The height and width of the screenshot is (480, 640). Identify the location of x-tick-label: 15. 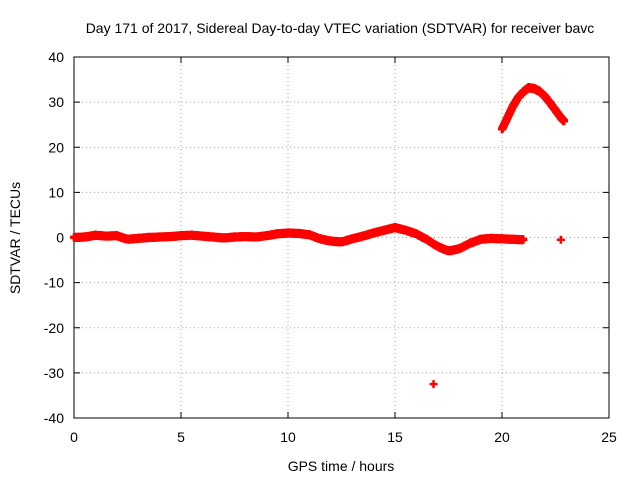
(395, 437).